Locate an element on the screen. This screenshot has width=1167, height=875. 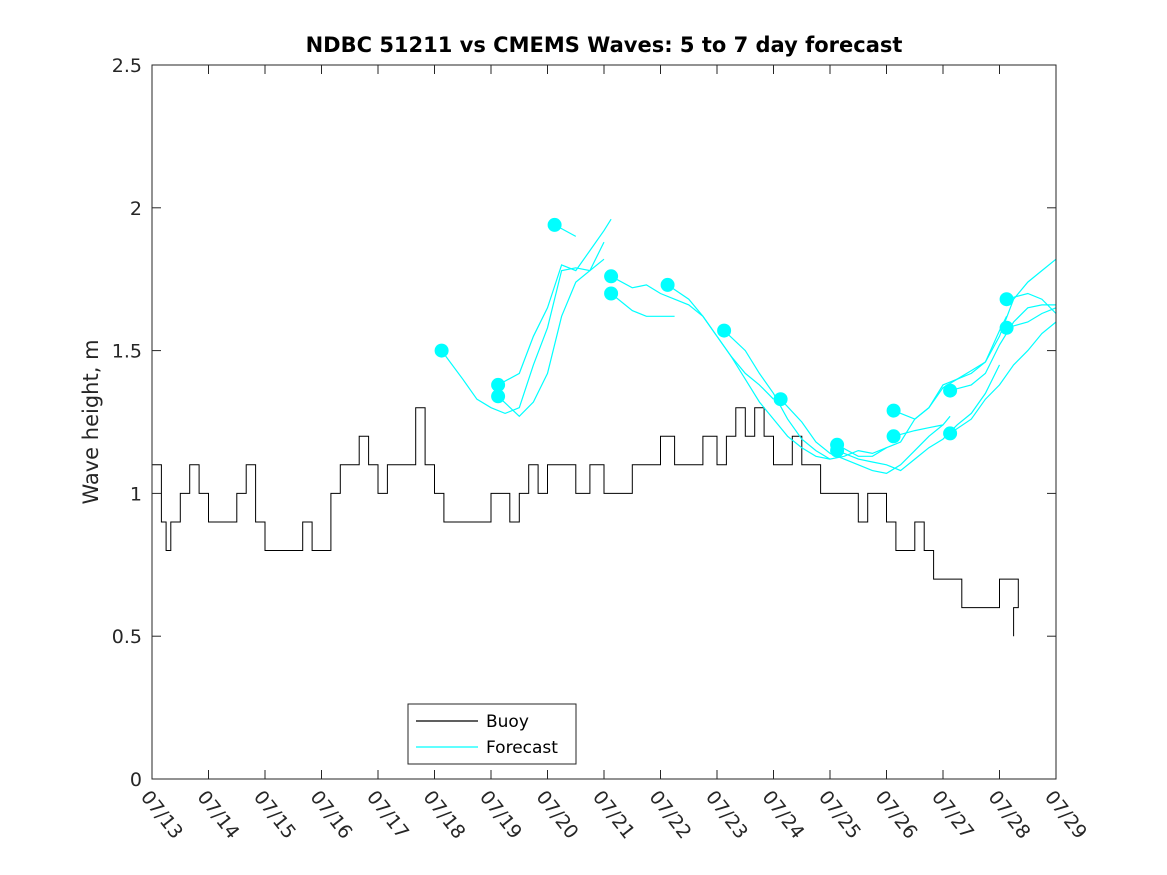
legend: Buoy Forecast is located at coordinates (492, 734).